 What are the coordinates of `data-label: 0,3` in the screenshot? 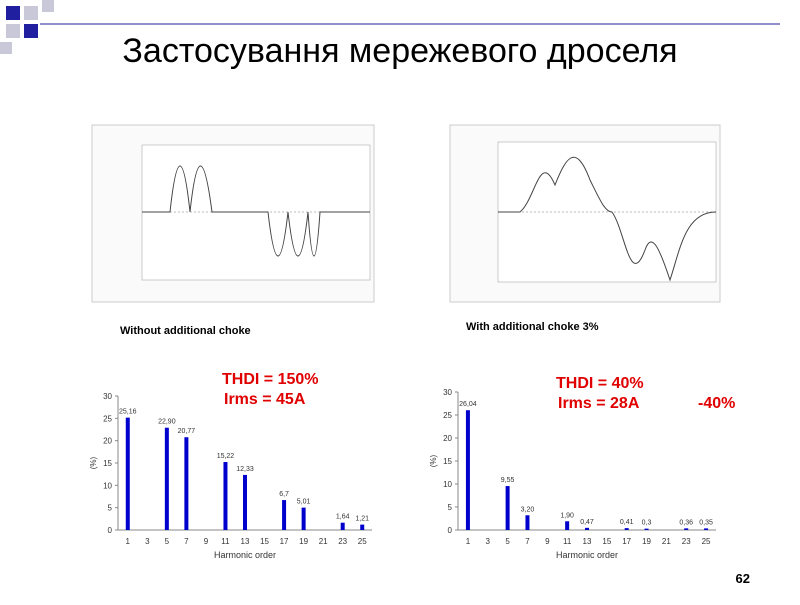 It's located at (647, 523).